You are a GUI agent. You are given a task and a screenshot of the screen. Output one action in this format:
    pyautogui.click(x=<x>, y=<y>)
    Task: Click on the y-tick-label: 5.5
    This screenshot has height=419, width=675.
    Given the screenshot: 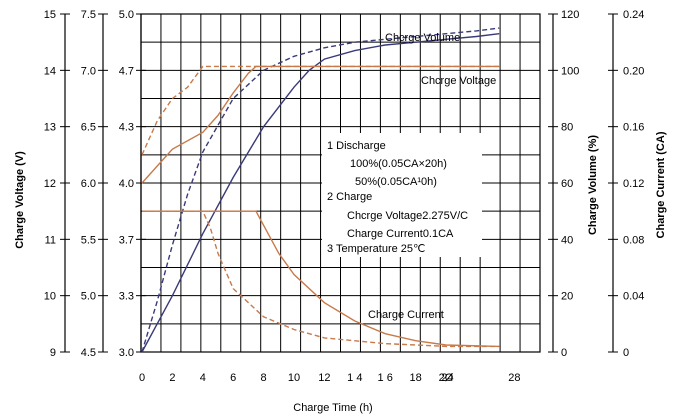 What is the action you would take?
    pyautogui.click(x=88, y=240)
    